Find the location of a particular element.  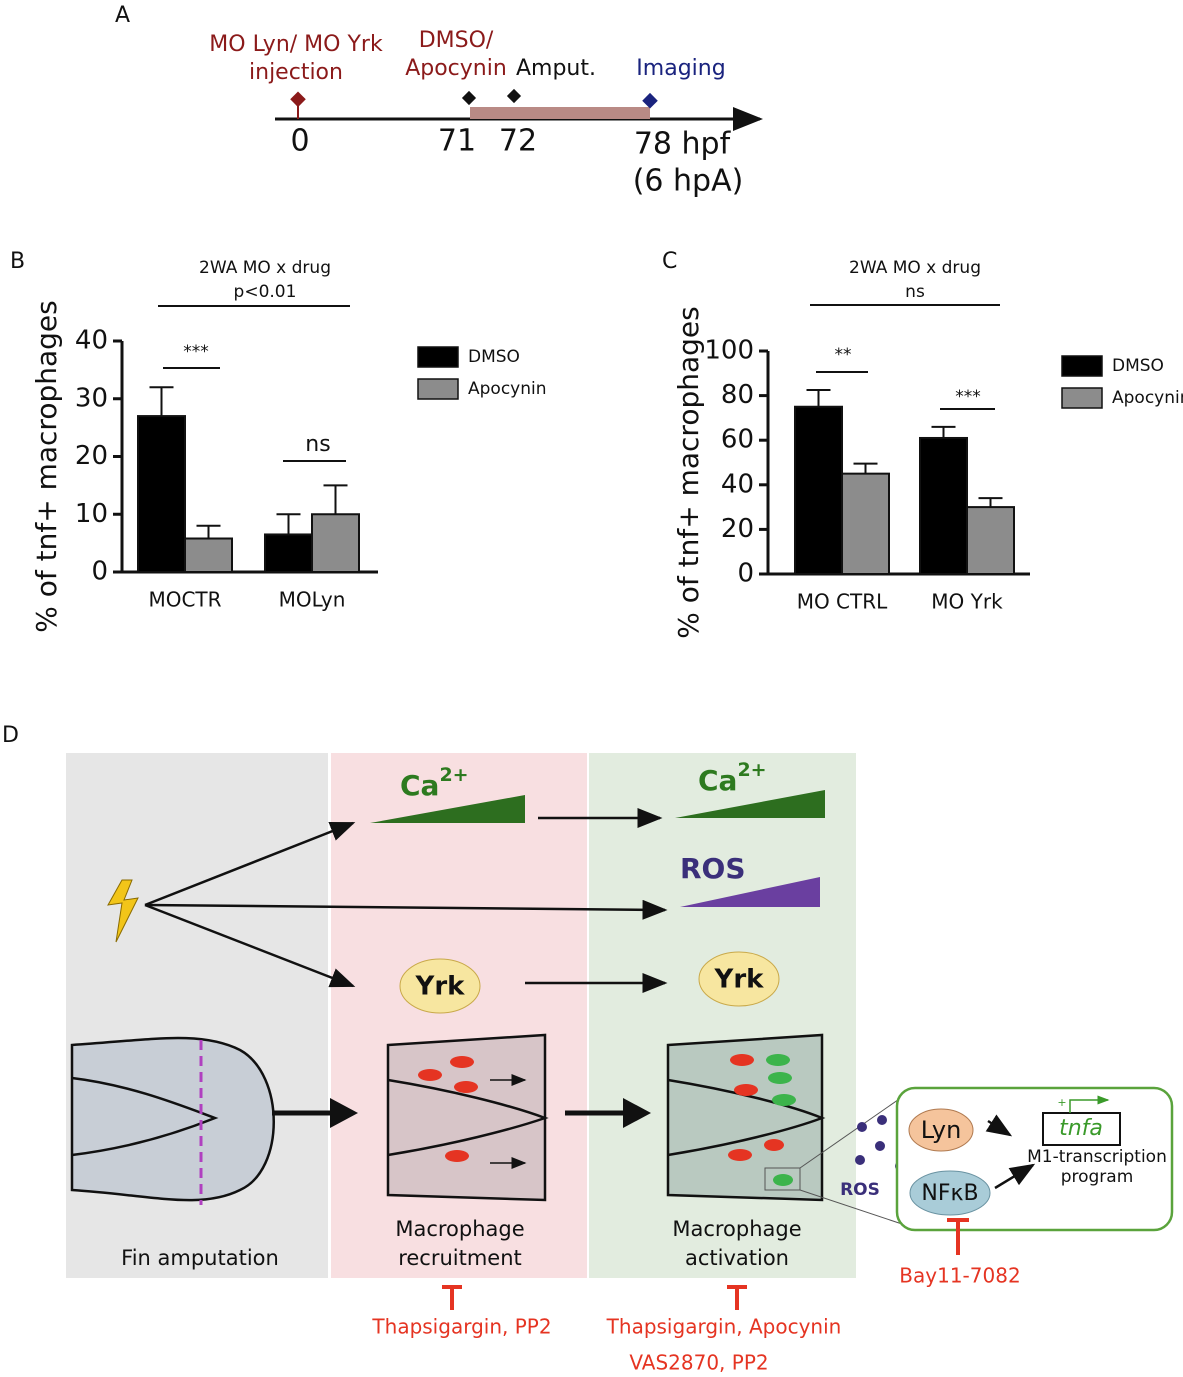

event-label: MO Lyn/ MO Yrk is located at coordinates (296, 44).